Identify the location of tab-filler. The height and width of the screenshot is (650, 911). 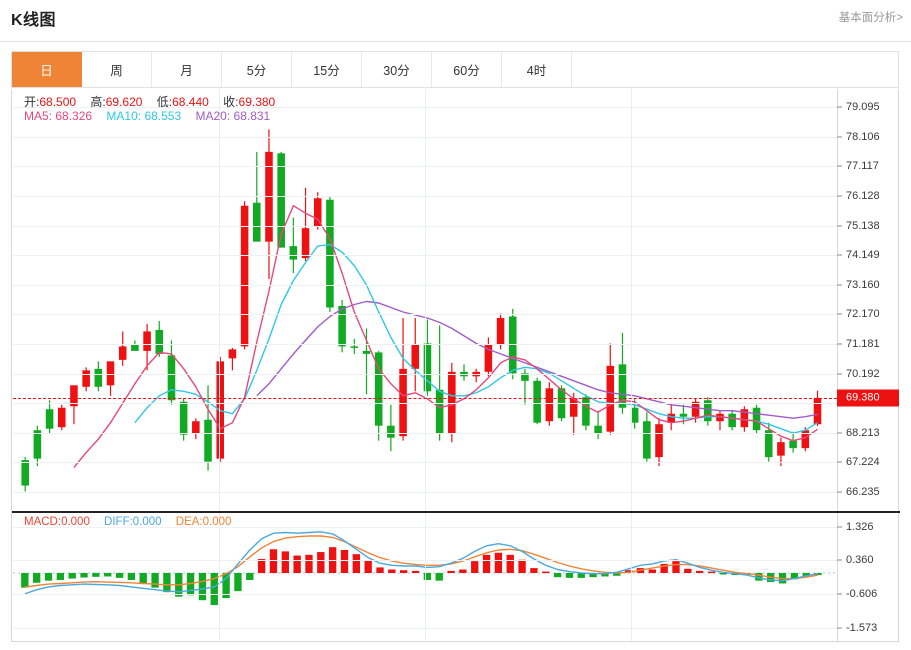
(735, 69).